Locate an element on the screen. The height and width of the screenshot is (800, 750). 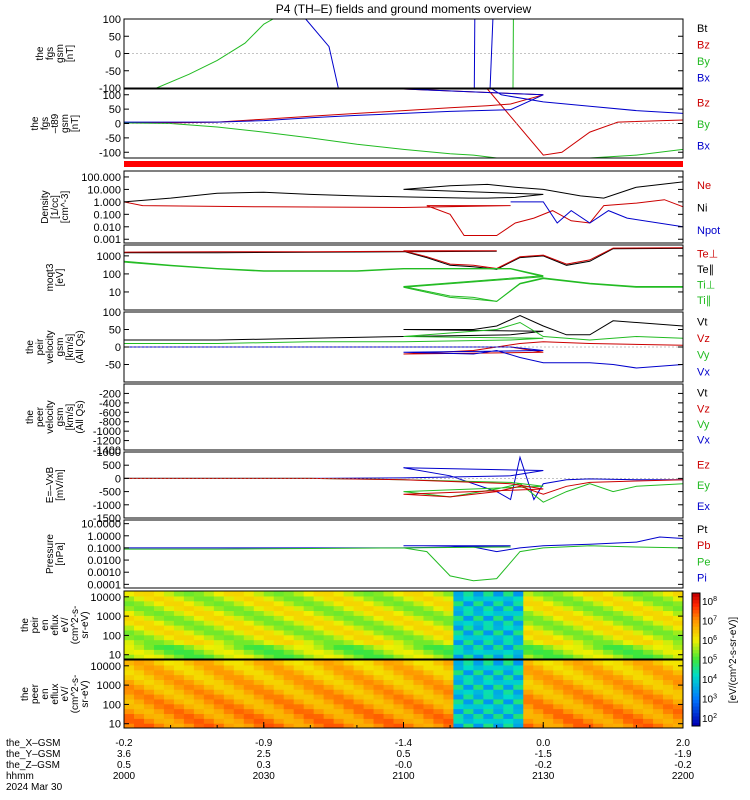
y-tick-label: 10.000 is located at coordinates (104, 190).